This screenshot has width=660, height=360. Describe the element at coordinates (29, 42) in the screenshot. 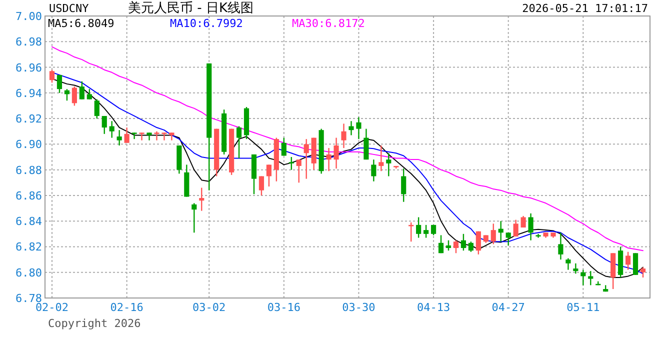

I see `y-tick-label: 6.98` at that location.